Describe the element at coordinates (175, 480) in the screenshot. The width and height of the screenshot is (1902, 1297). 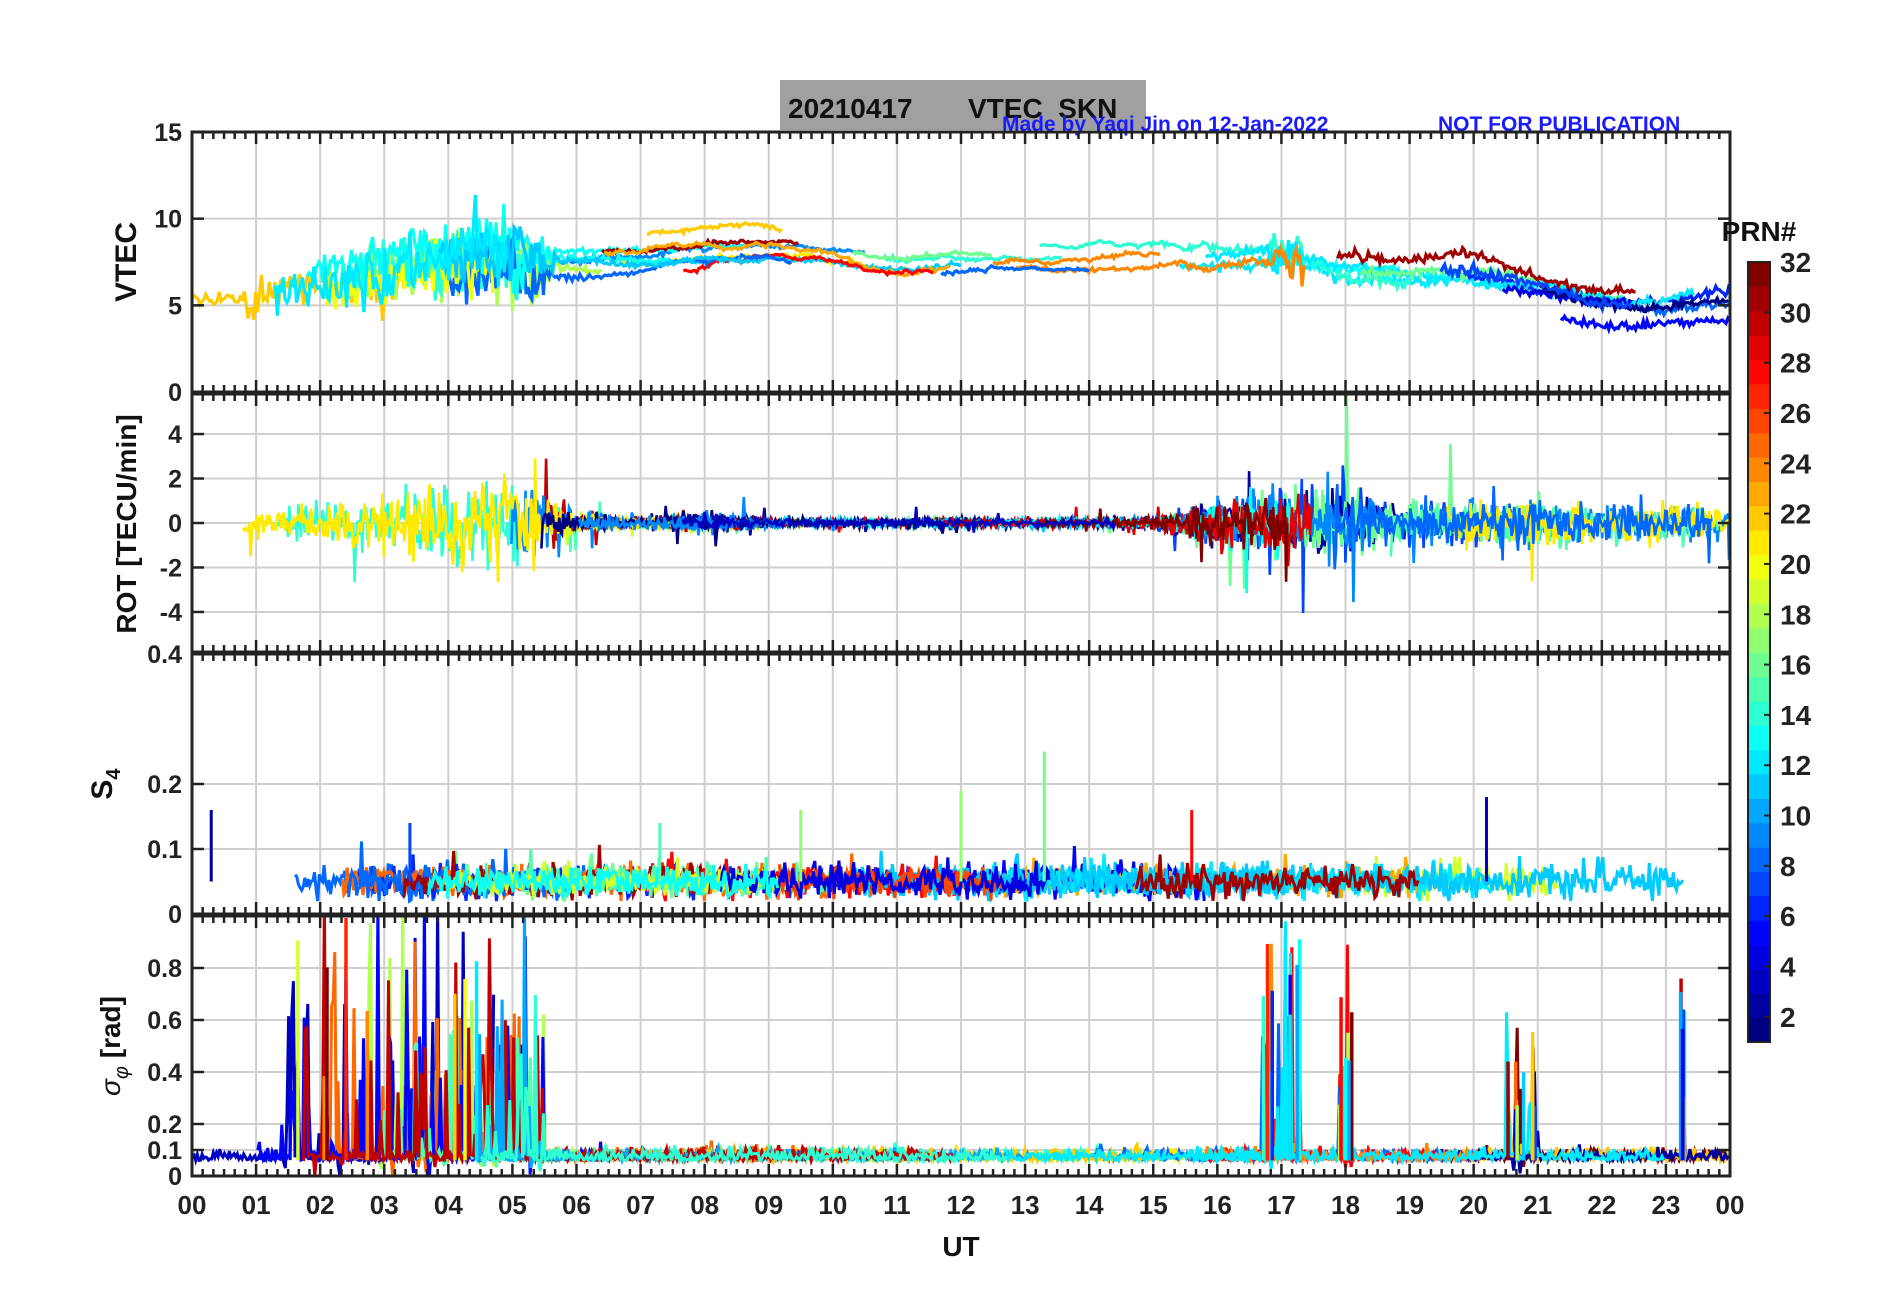
I see `y-tick-label: 2` at that location.